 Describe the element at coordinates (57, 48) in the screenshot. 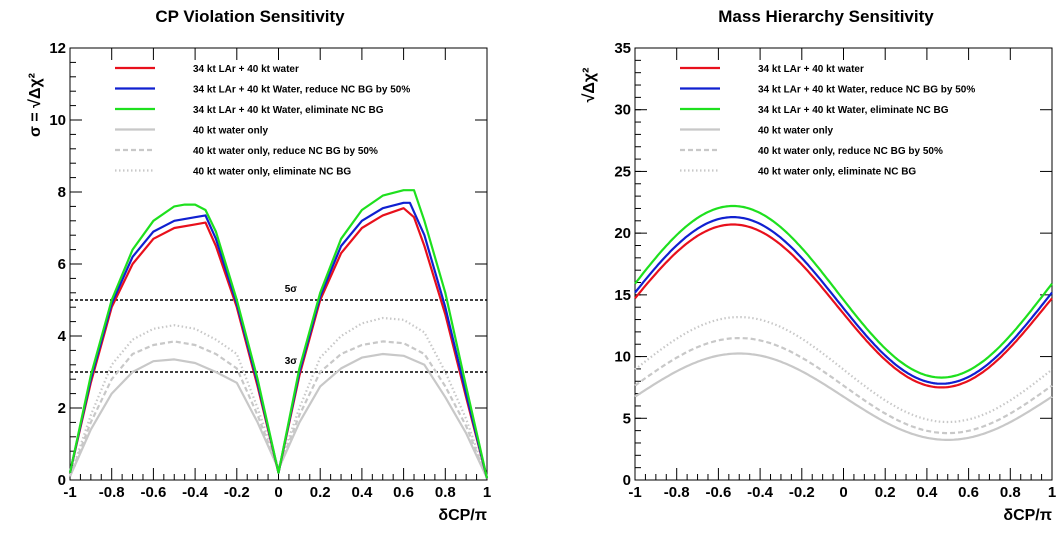

I see `y-tick-label: 12` at that location.